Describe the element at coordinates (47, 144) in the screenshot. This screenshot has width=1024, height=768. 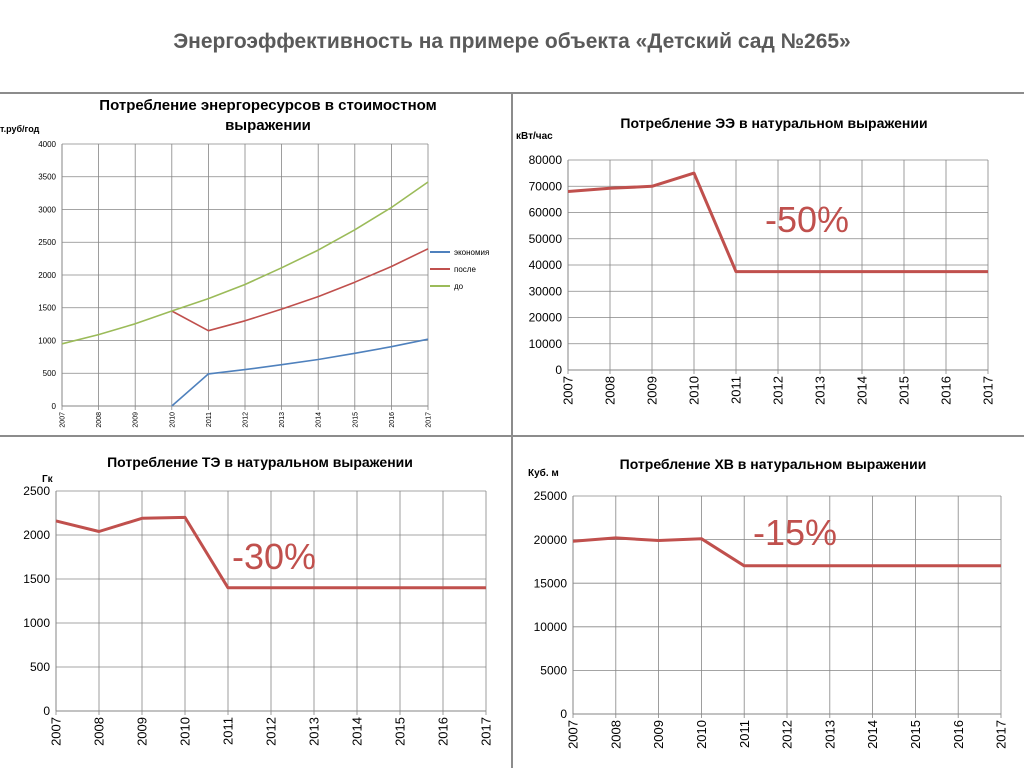
I see `y-tick-label: 4000` at that location.